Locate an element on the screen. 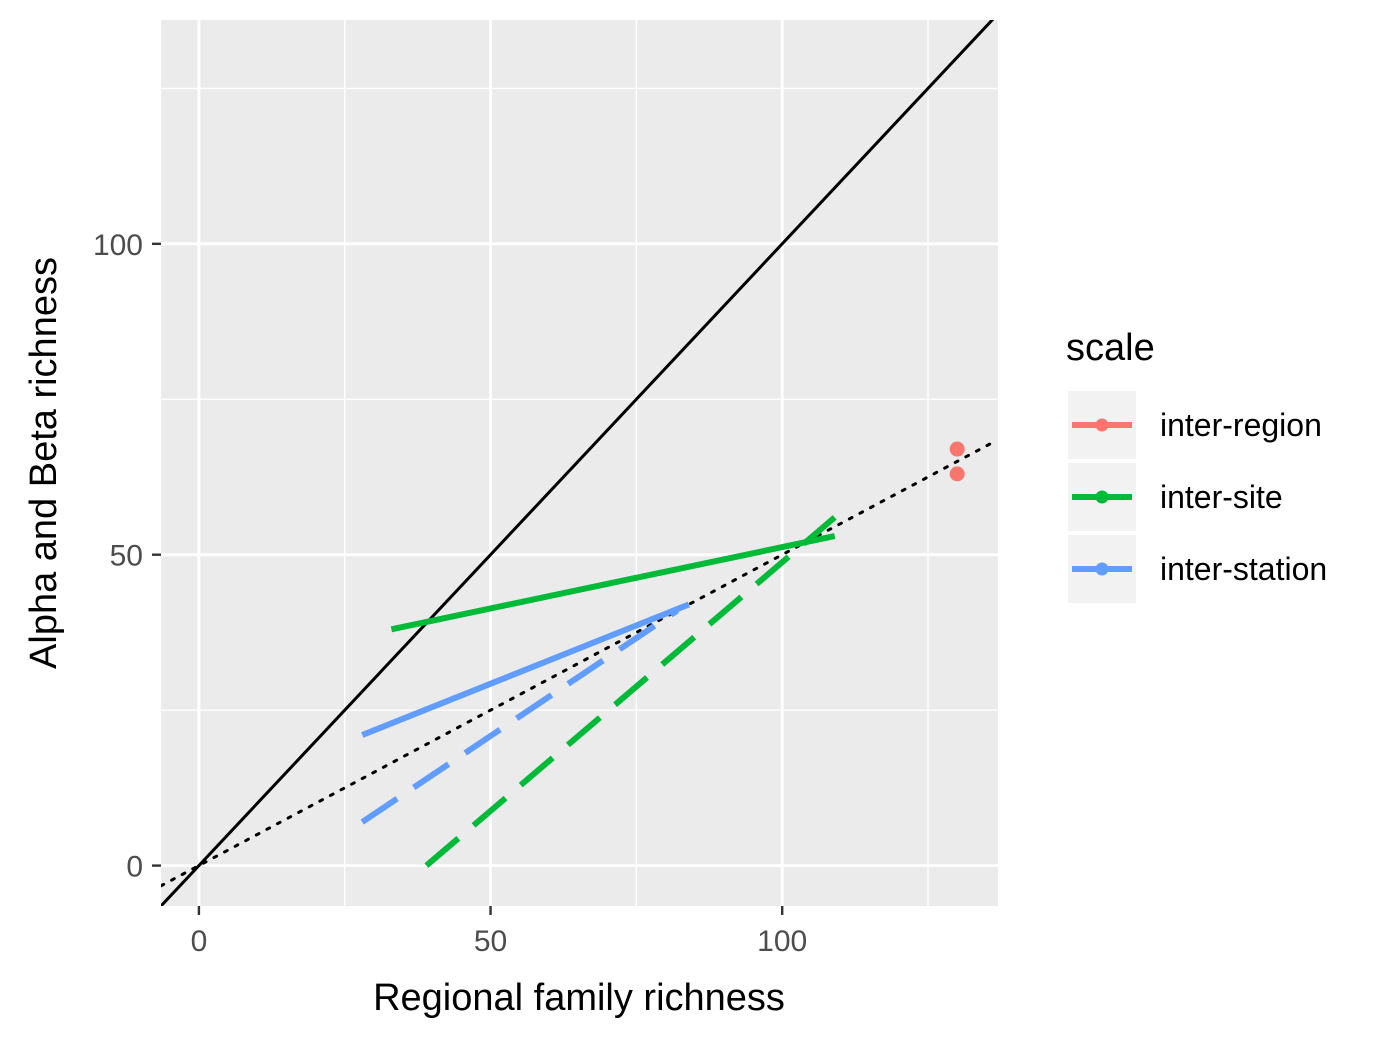 The height and width of the screenshot is (1043, 1396). x-tick-label: 0 is located at coordinates (199, 941).